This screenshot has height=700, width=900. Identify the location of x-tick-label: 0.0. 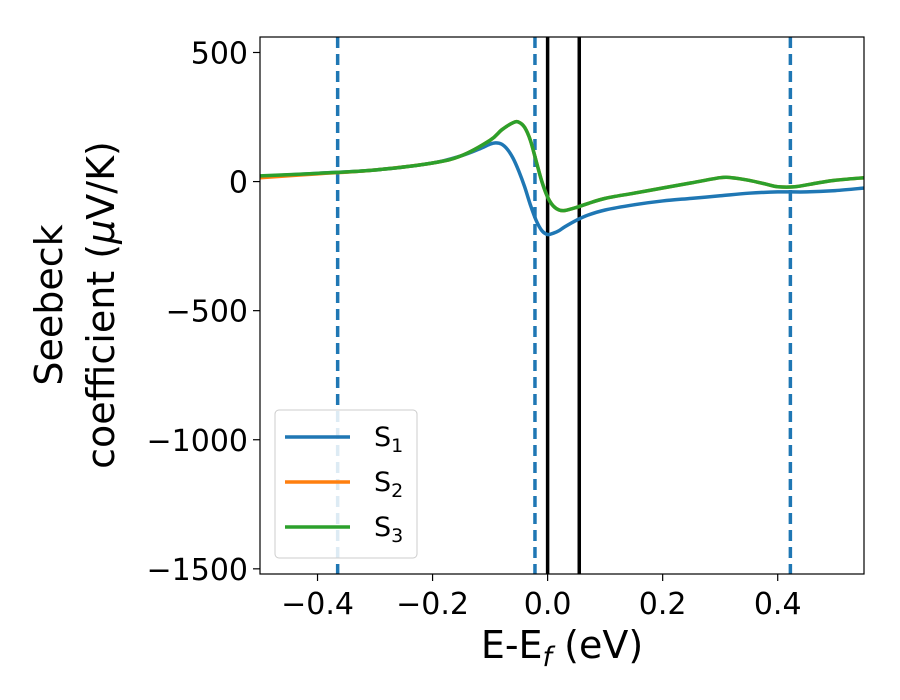
(548, 604).